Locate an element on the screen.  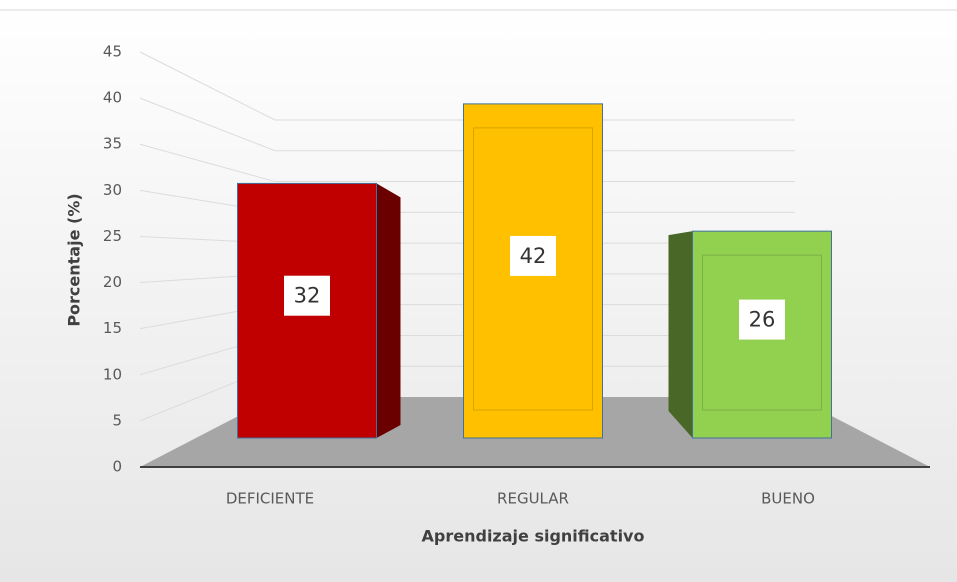
y-tick-label: 20 is located at coordinates (112, 282).